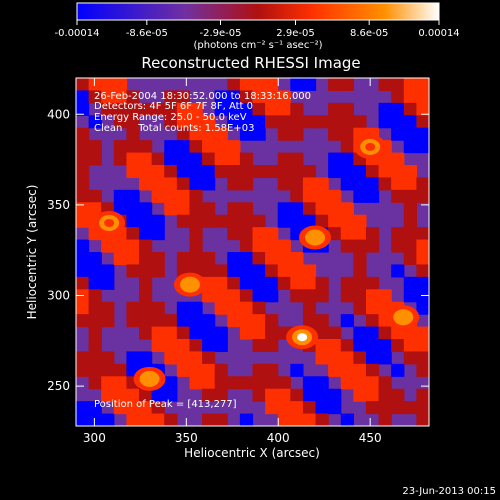 This screenshot has height=500, width=500. I want to click on y-tick-label: 400, so click(58, 114).